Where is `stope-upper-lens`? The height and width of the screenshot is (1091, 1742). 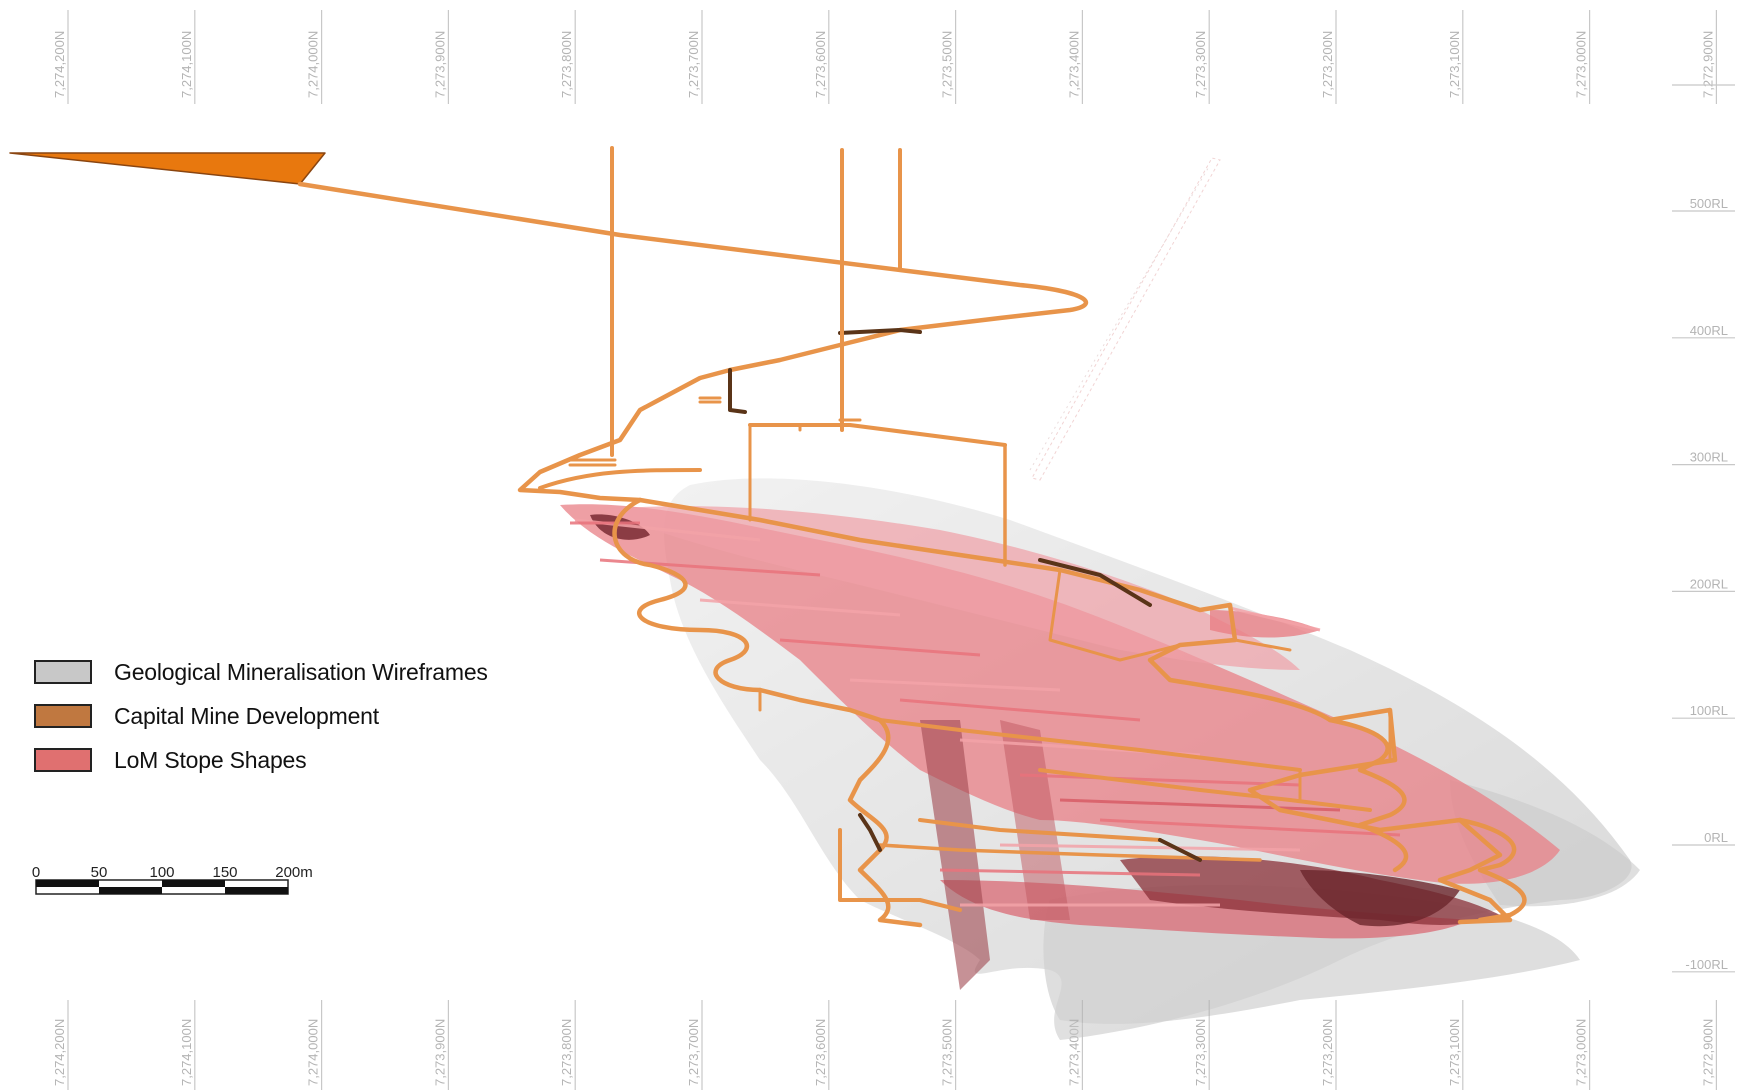 stope-upper-lens is located at coordinates (950, 588).